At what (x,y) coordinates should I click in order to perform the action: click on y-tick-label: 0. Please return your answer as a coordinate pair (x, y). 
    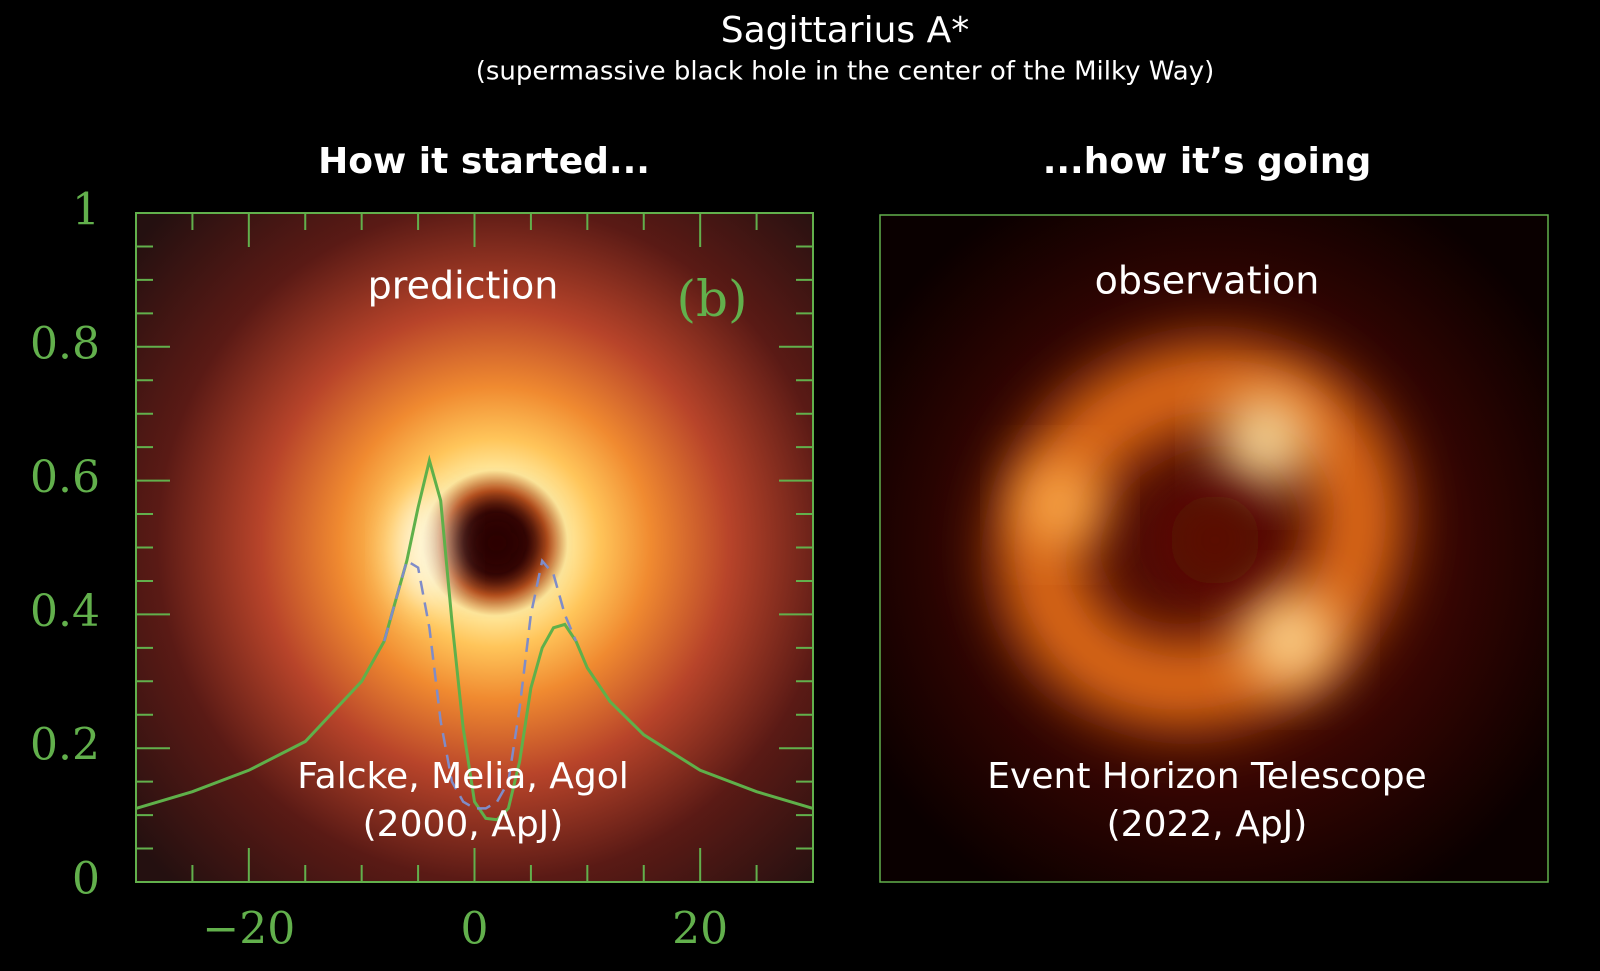
    Looking at the image, I should click on (86, 879).